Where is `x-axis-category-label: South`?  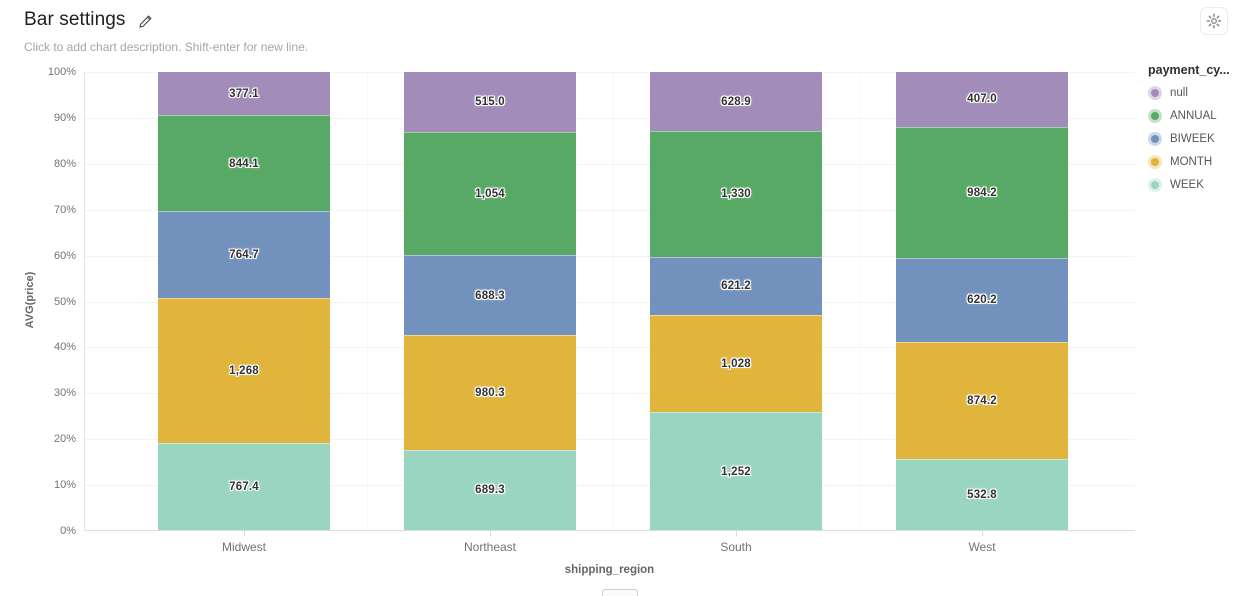 x-axis-category-label: South is located at coordinates (736, 547).